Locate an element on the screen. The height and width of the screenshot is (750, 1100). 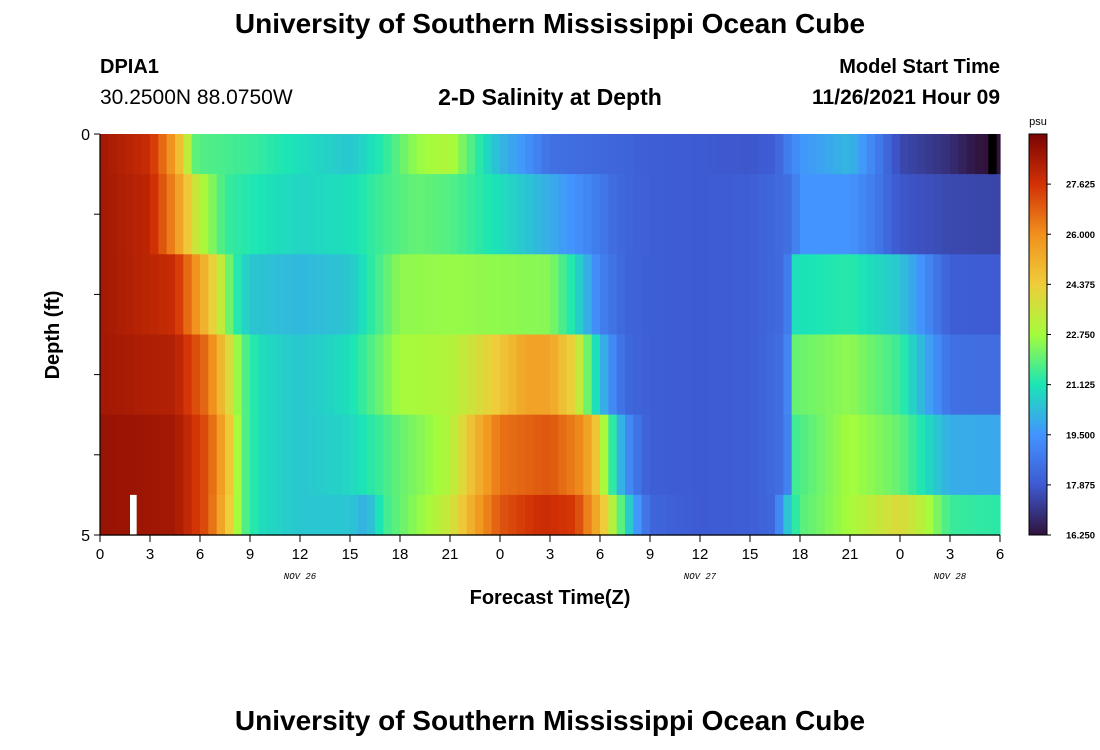
station-coordinates: 30.2500N 88.0750W is located at coordinates (196, 97).